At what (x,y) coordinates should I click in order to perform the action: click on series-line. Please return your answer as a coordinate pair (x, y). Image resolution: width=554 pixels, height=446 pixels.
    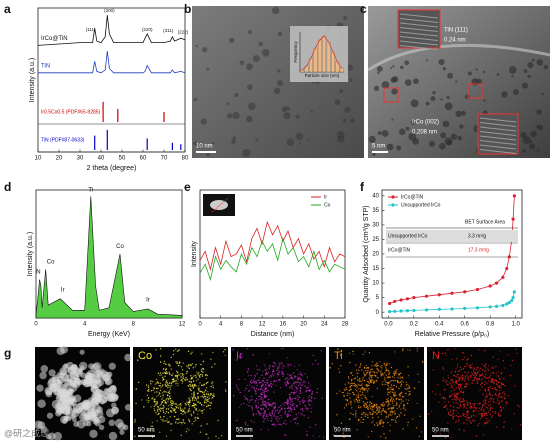
    Looking at the image, I should click on (272, 245).